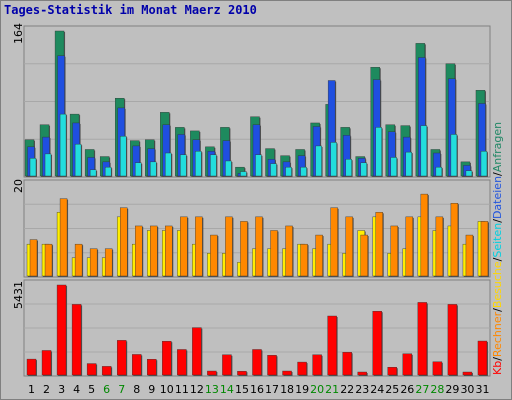 The width and height of the screenshot is (512, 400). What do you see at coordinates (151, 389) in the screenshot?
I see `x-tick-label-9: 9` at bounding box center [151, 389].